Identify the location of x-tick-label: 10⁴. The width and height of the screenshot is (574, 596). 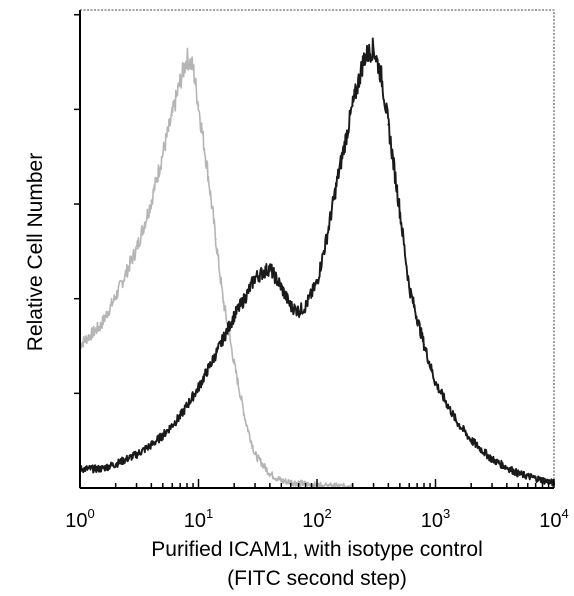
(553, 519).